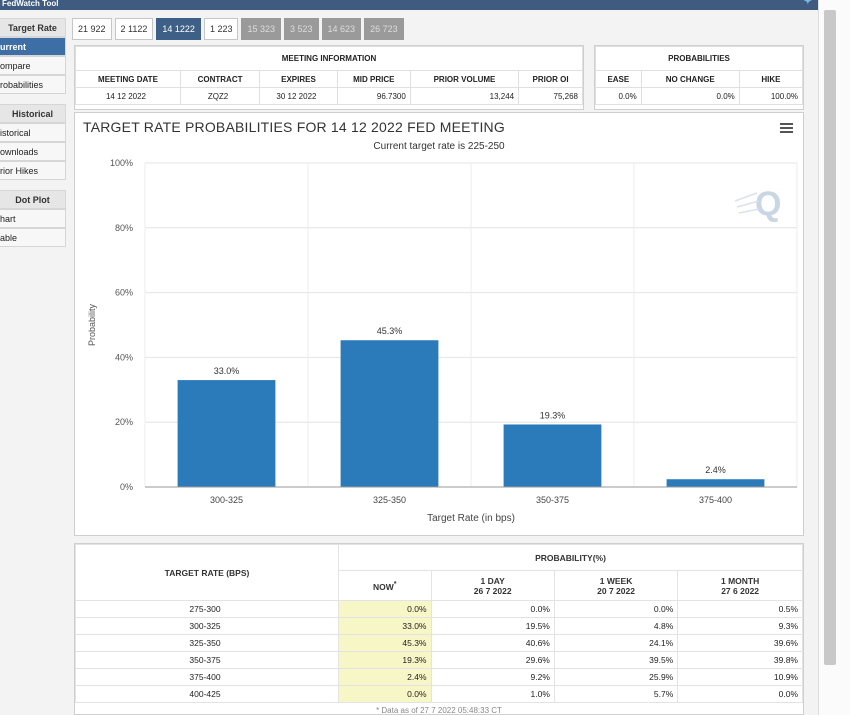 The height and width of the screenshot is (715, 850). I want to click on table-row: 400-425 0.0% 1.0% 5.7% 0.0%, so click(439, 694).